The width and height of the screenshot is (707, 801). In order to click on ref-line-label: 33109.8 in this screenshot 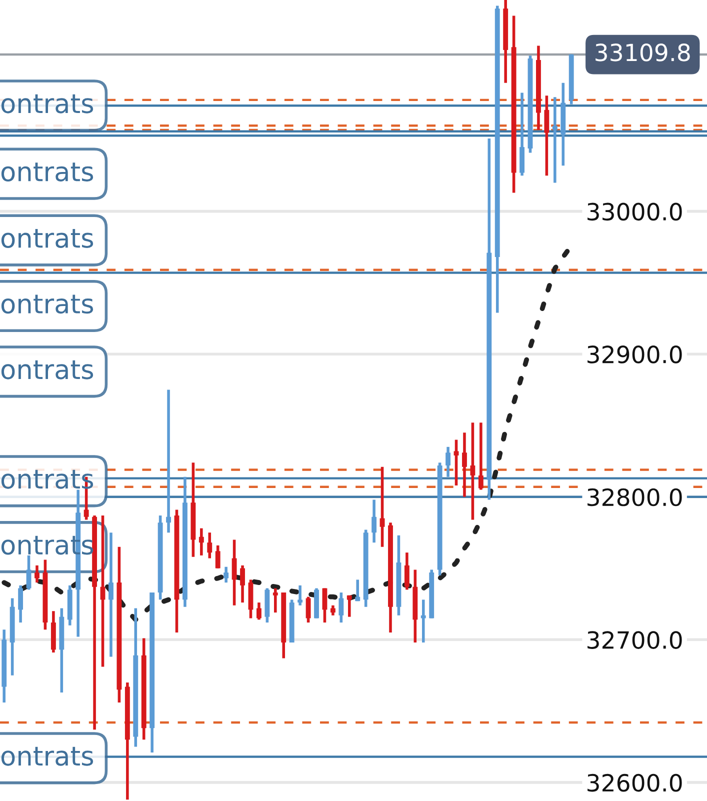, I will do `click(643, 53)`.